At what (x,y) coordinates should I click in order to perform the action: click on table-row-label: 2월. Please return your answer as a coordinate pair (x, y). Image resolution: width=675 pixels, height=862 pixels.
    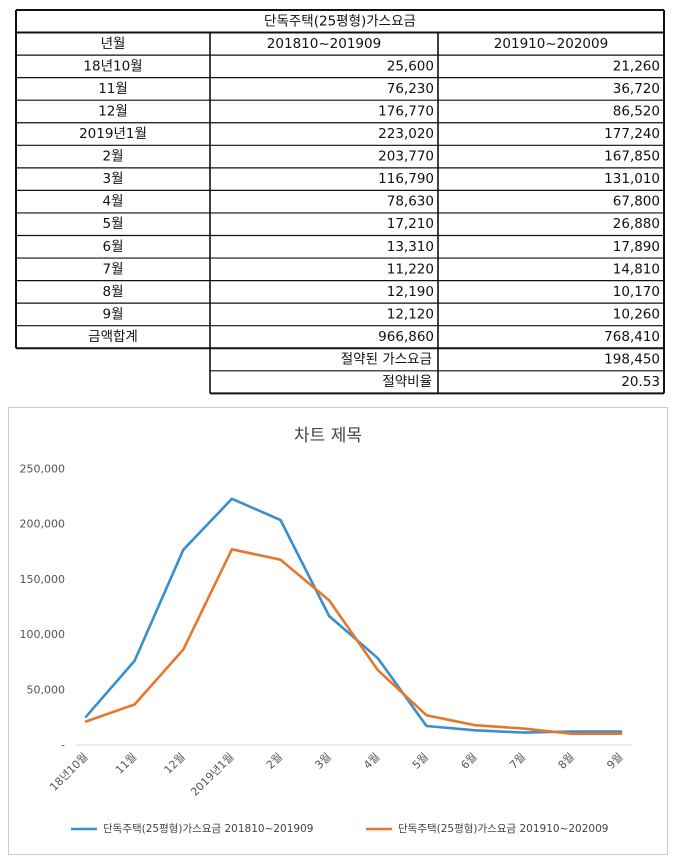
    Looking at the image, I should click on (112, 157).